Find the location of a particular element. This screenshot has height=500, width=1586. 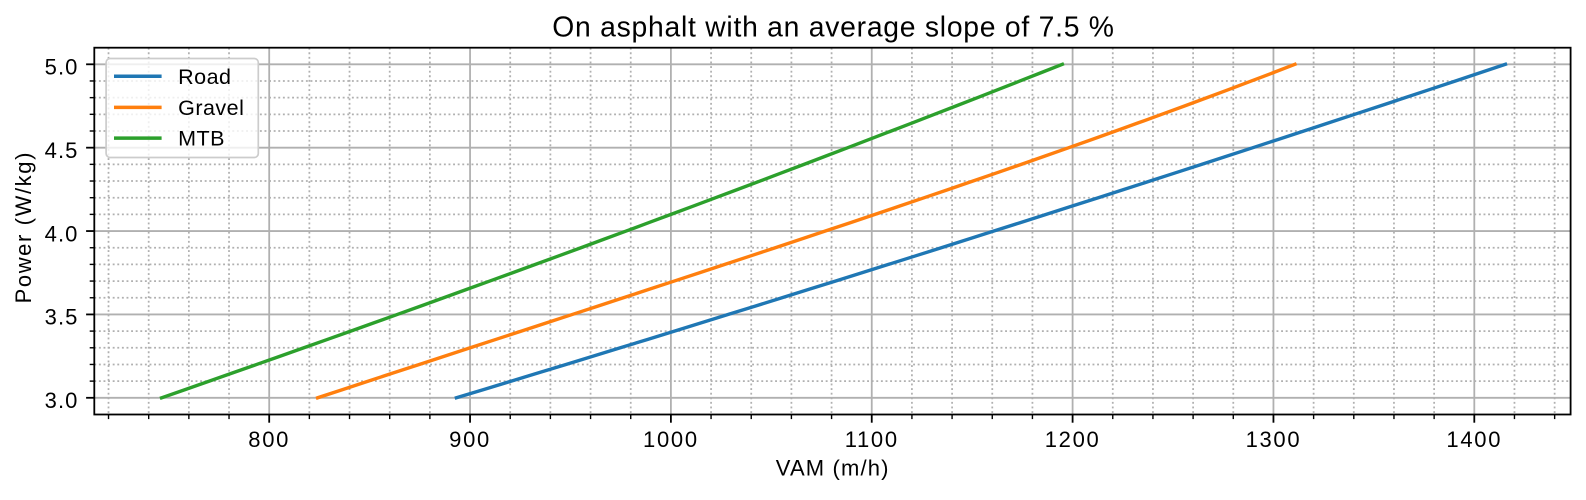

svg-text: 3.0 is located at coordinates (62, 400).